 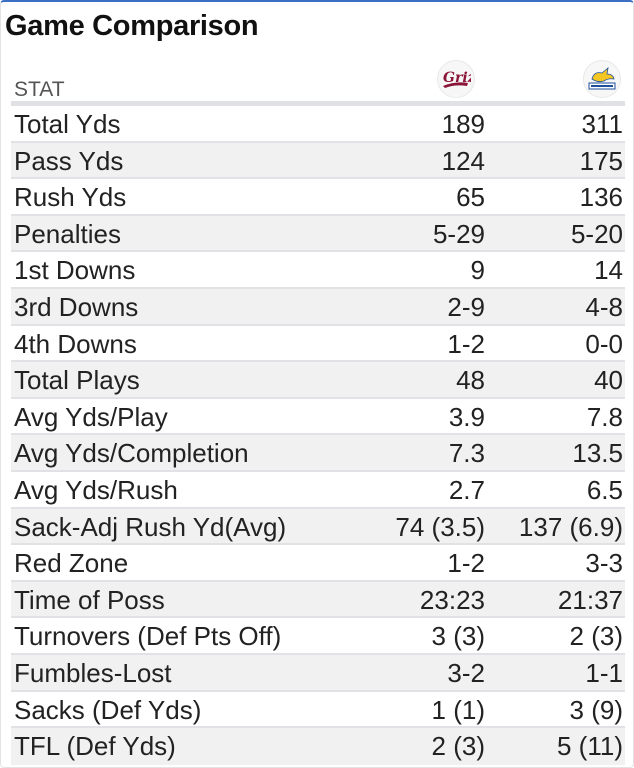 What do you see at coordinates (91, 416) in the screenshot?
I see `stat-label: Avg Yds/Play` at bounding box center [91, 416].